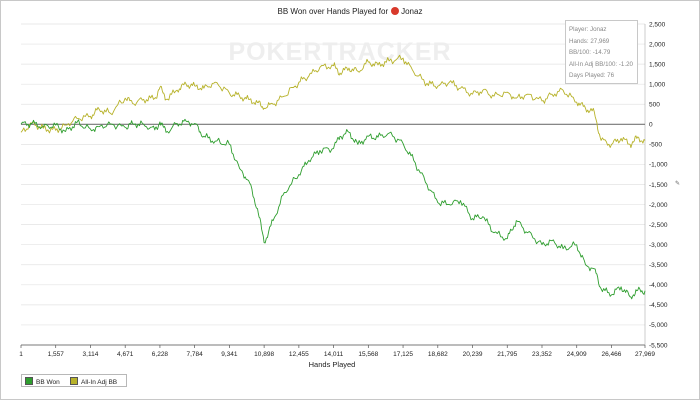  I want to click on x-tick-label: 24,909, so click(577, 354).